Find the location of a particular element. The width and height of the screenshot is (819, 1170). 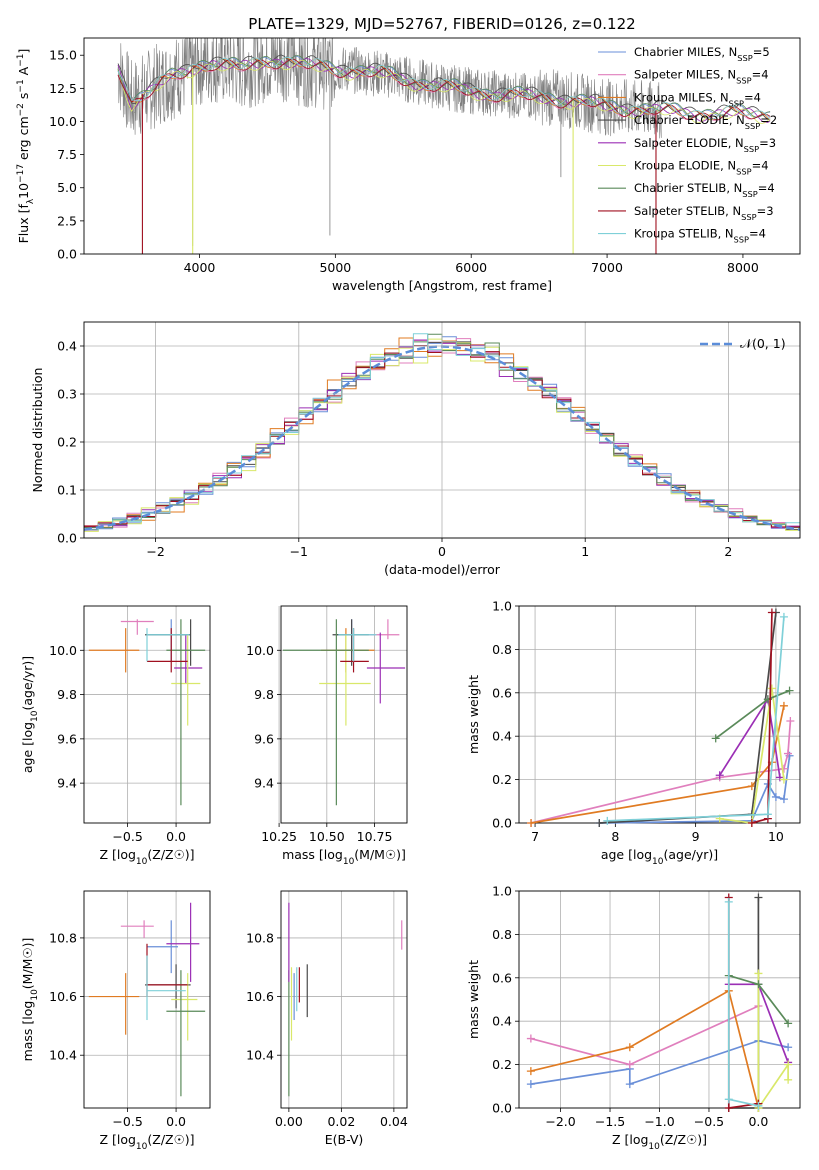

weight-line-kroupa_miles is located at coordinates (645, 1049).